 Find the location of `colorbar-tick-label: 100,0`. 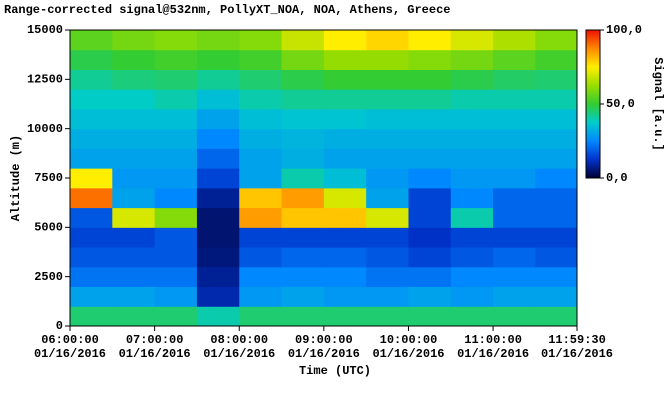

colorbar-tick-label: 100,0 is located at coordinates (624, 30).